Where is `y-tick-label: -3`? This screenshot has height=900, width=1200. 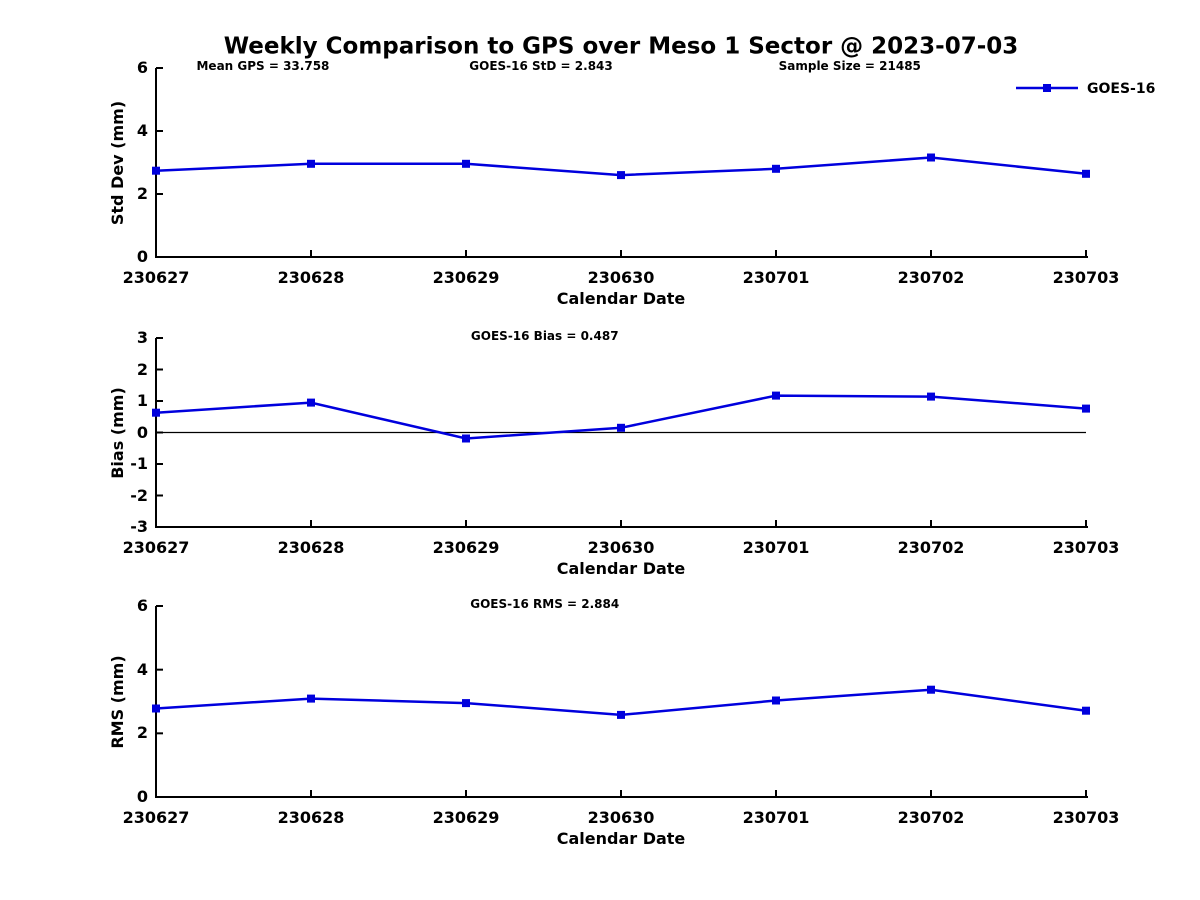
y-tick-label: -3 is located at coordinates (139, 526).